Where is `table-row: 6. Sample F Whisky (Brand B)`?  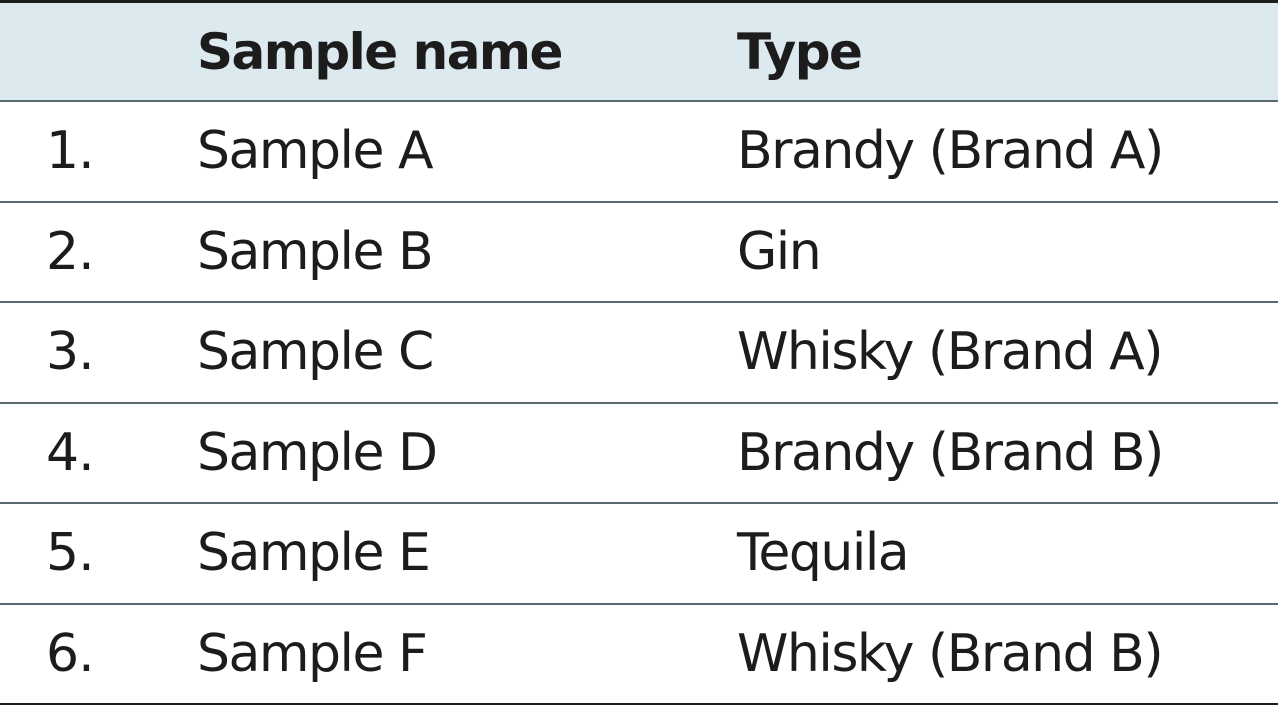
table-row: 6. Sample F Whisky (Brand B) is located at coordinates (639, 655).